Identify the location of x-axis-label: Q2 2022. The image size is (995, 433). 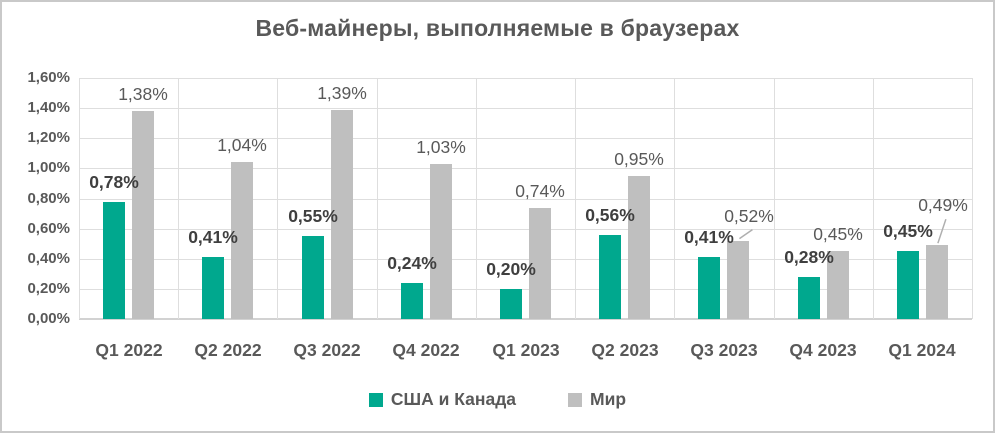
(228, 350).